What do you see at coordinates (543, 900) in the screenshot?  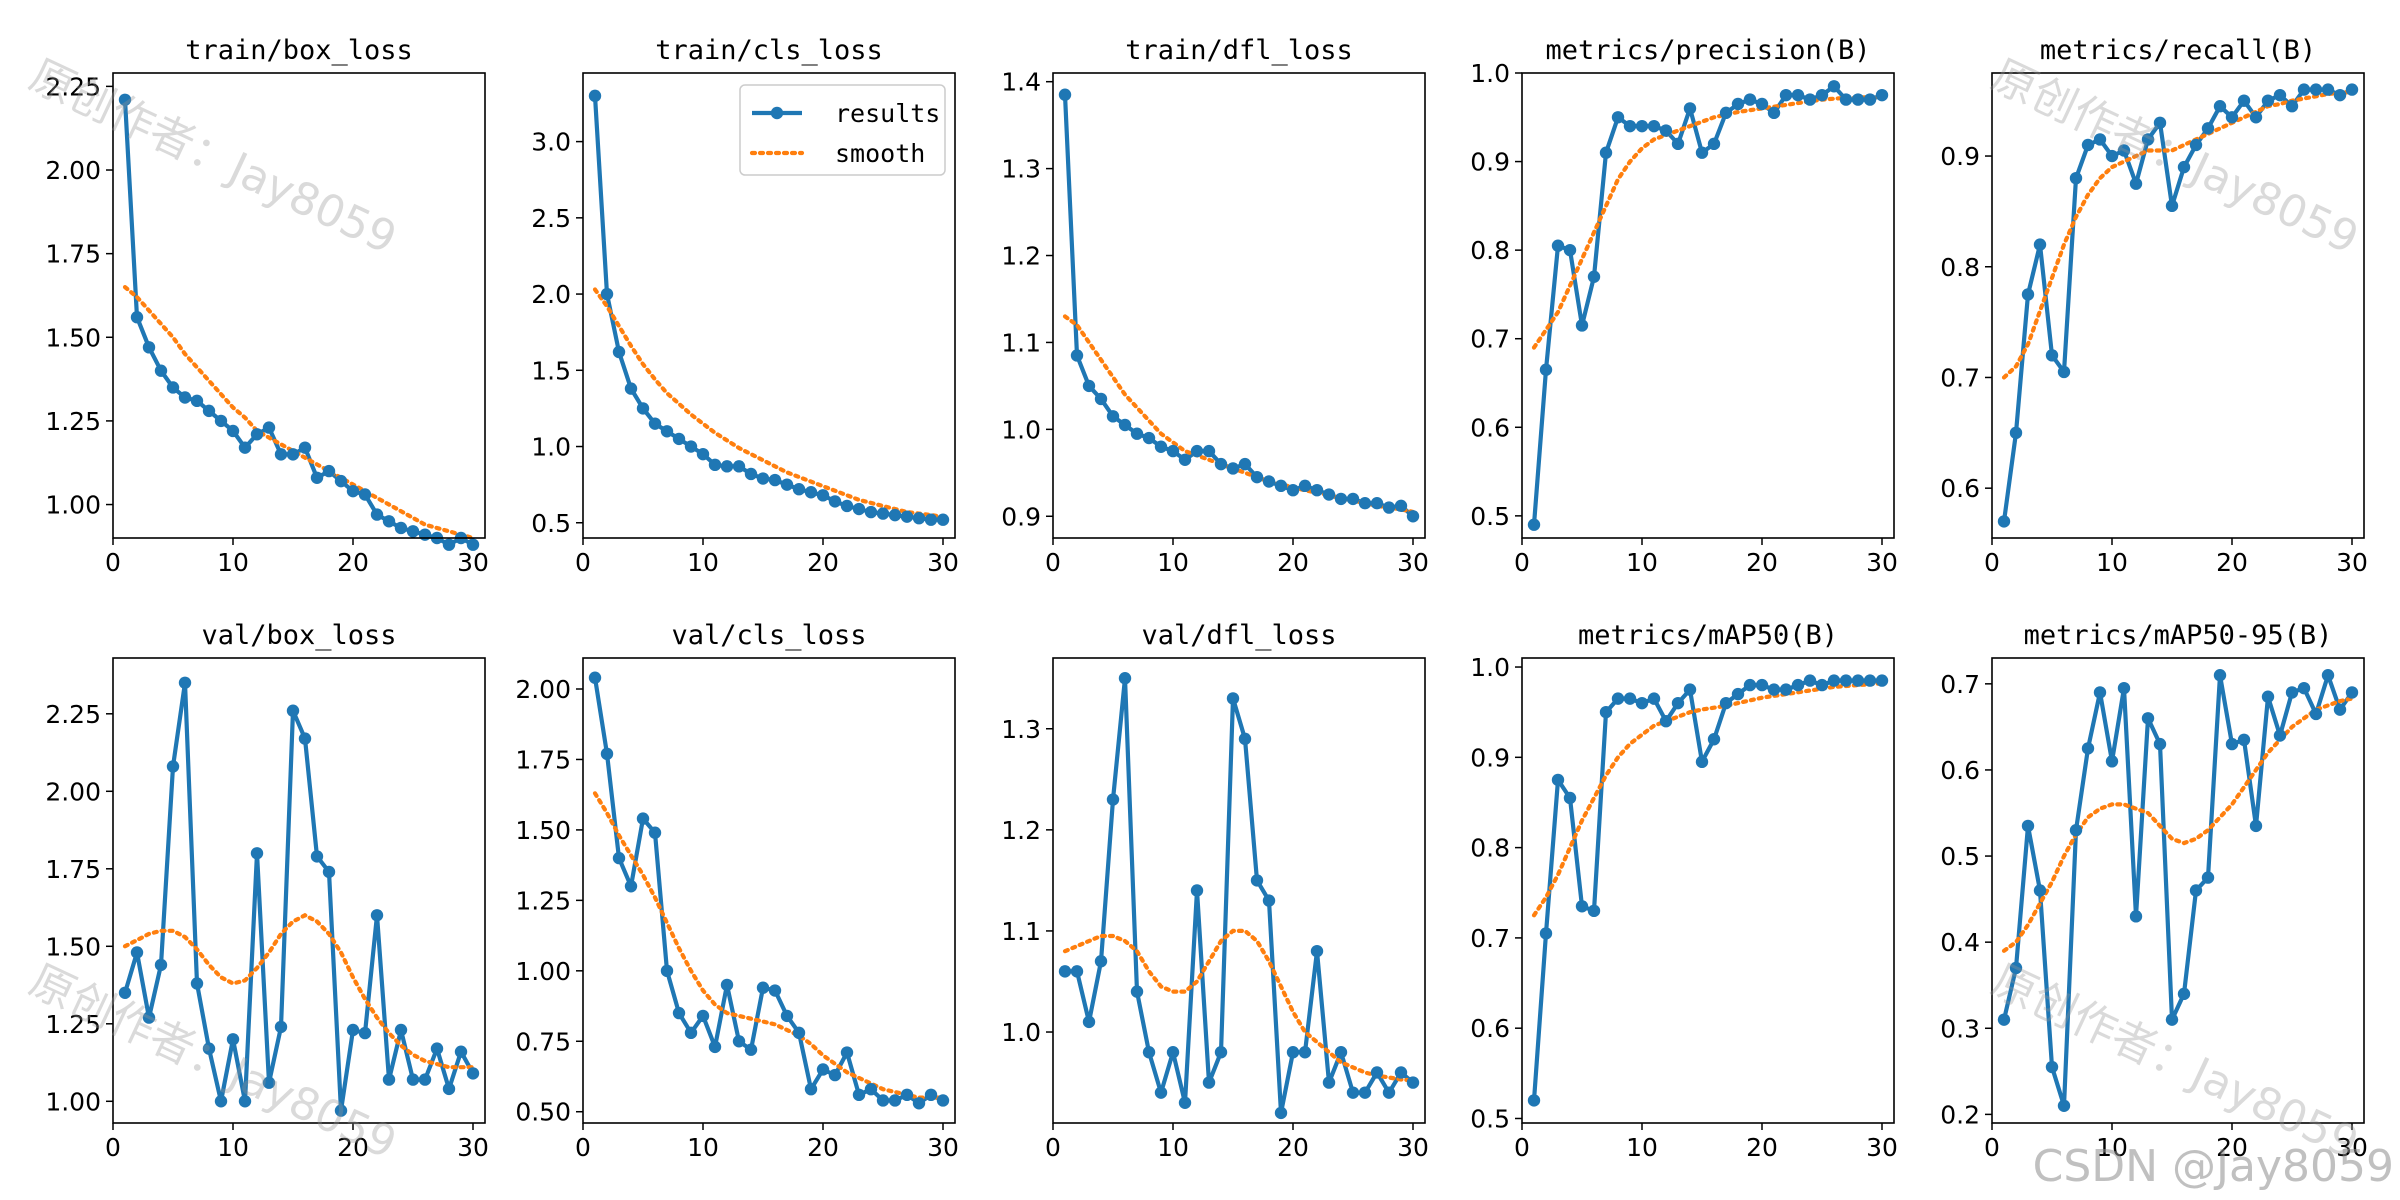 I see `y-tick-label: 1.25` at bounding box center [543, 900].